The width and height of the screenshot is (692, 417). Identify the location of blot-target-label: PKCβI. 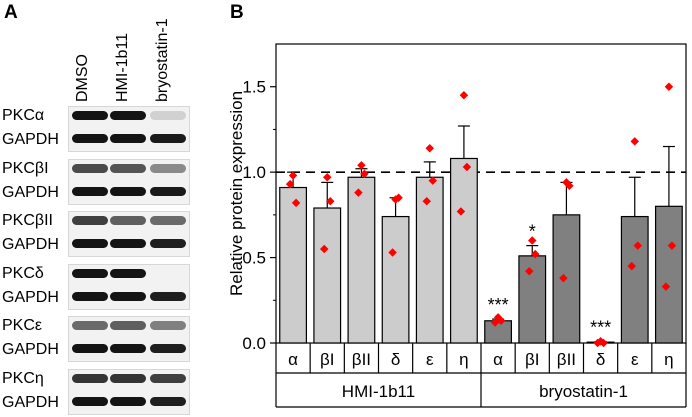
(25, 168).